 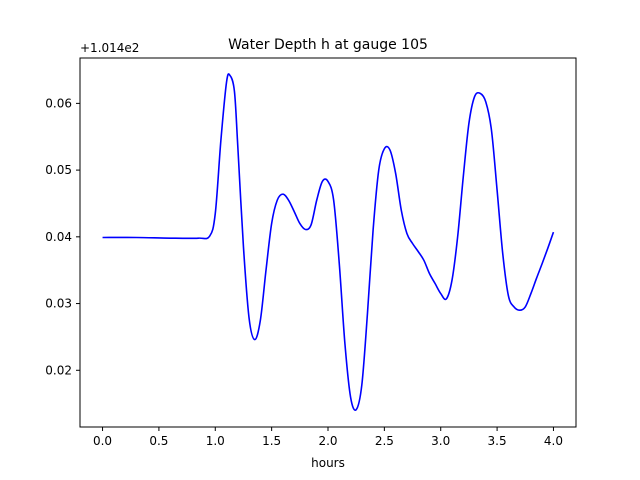 What do you see at coordinates (109, 48) in the screenshot?
I see `y-offset-label: +1.014e2` at bounding box center [109, 48].